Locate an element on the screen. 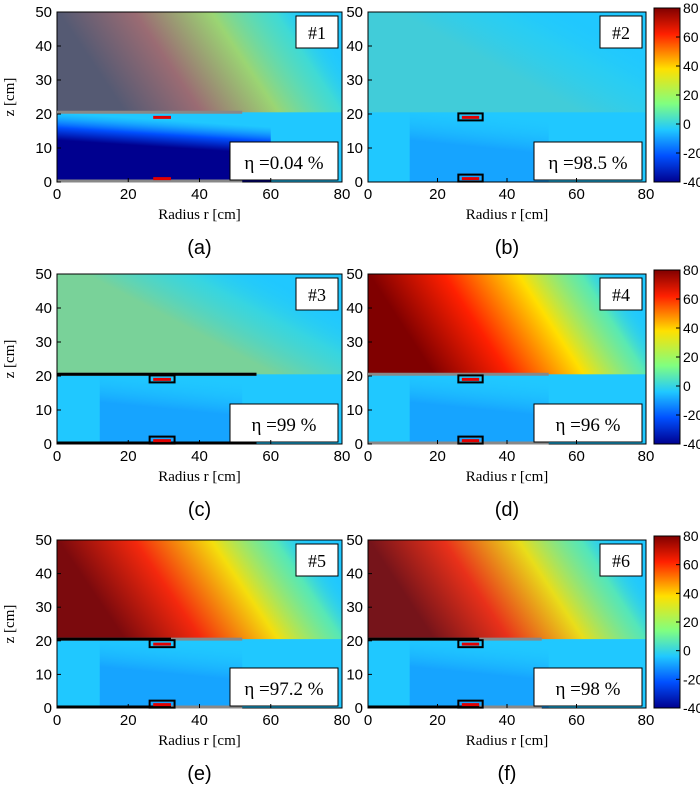 The image size is (700, 797). eta-label: η =98 % is located at coordinates (588, 689).